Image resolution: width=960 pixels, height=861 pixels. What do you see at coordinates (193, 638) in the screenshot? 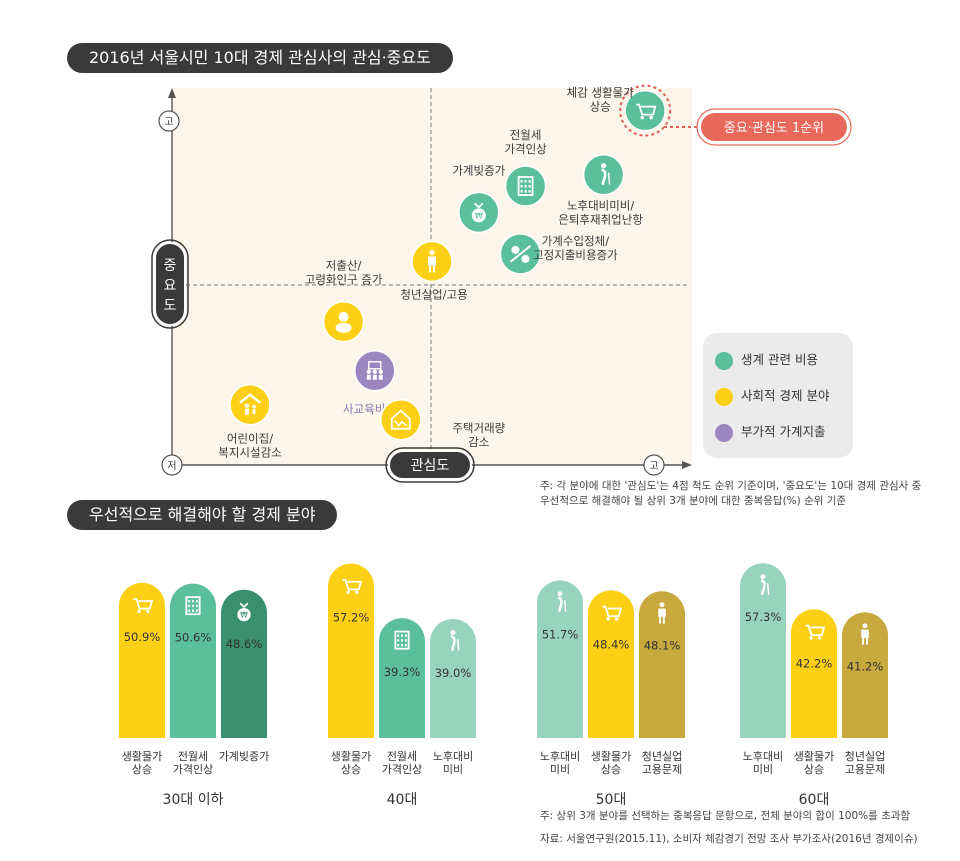
I see `bar-value-label: 50.6%` at bounding box center [193, 638].